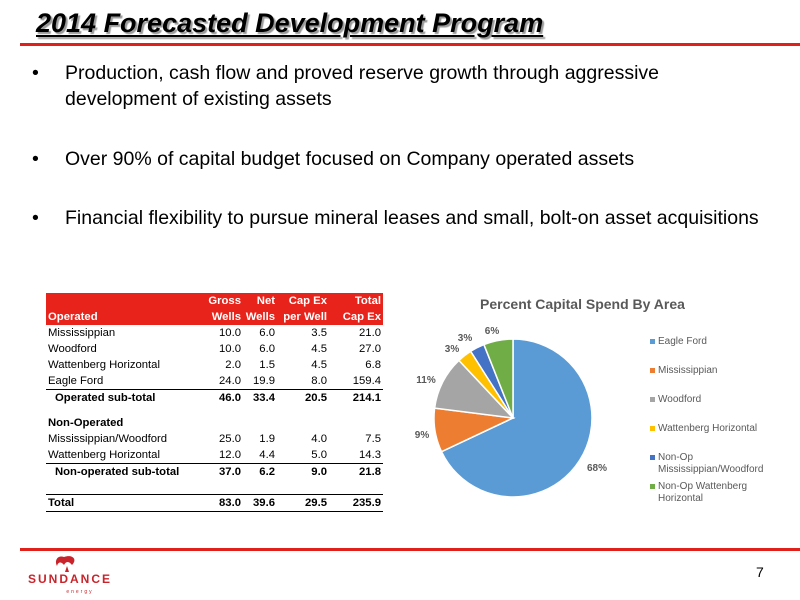  Describe the element at coordinates (86, 423) in the screenshot. I see `section-label: Non-Operated` at that location.